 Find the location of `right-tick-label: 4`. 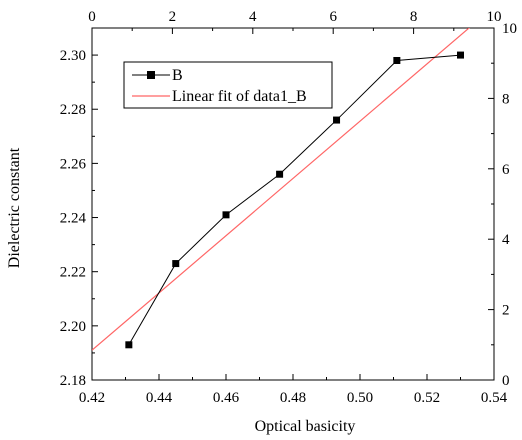

right-tick-label: 4 is located at coordinates (506, 240).